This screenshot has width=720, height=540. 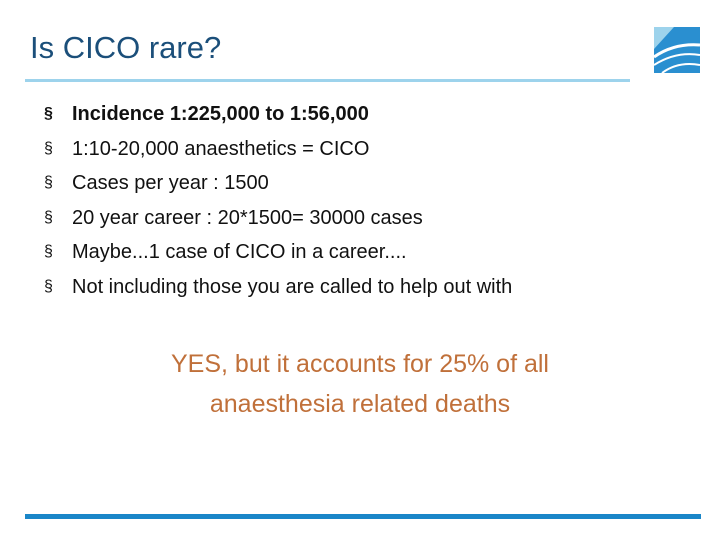 What do you see at coordinates (278, 149) in the screenshot?
I see `bullet-item: 1:10-20,000 anaesthetics = CICO` at bounding box center [278, 149].